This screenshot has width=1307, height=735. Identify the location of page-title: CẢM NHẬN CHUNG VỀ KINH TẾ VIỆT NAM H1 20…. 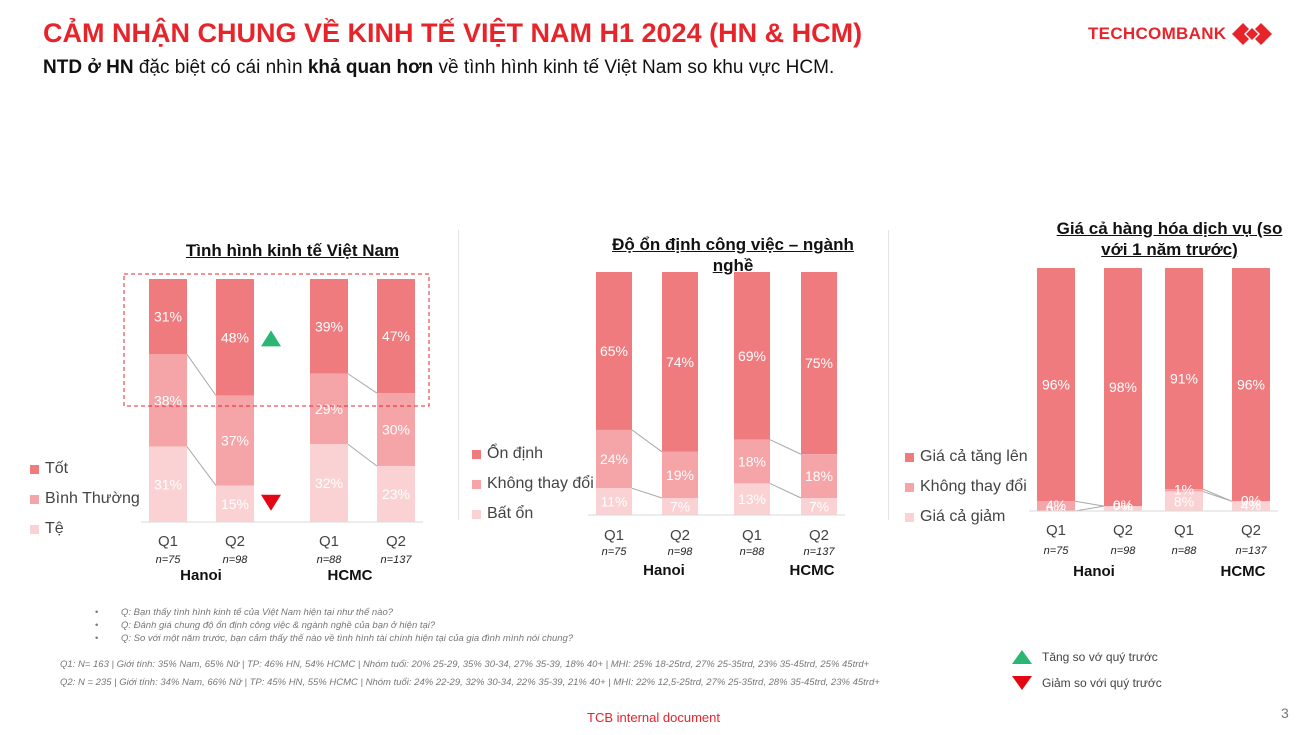
(453, 33).